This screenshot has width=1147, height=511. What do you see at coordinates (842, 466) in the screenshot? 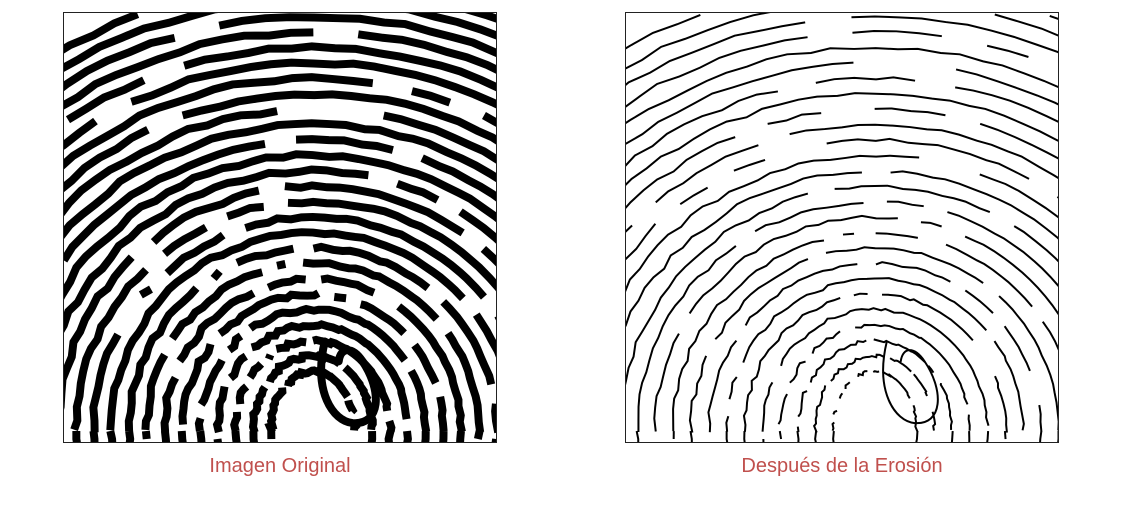
I see `eroded-image-caption: Después de la Erosión` at bounding box center [842, 466].